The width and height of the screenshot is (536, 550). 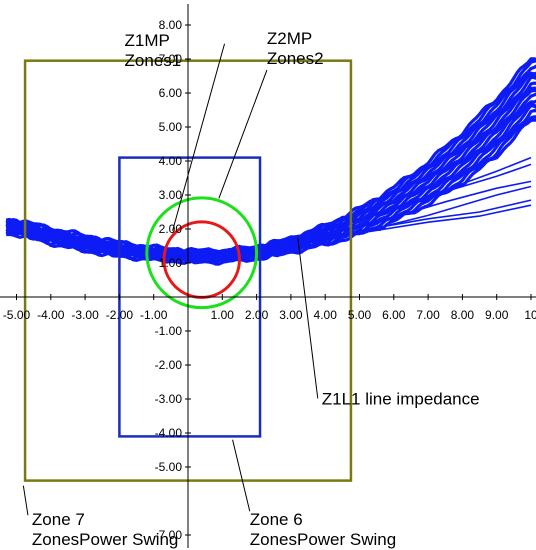 What do you see at coordinates (171, 59) in the screenshot?
I see `y-tick-label: 7.00` at bounding box center [171, 59].